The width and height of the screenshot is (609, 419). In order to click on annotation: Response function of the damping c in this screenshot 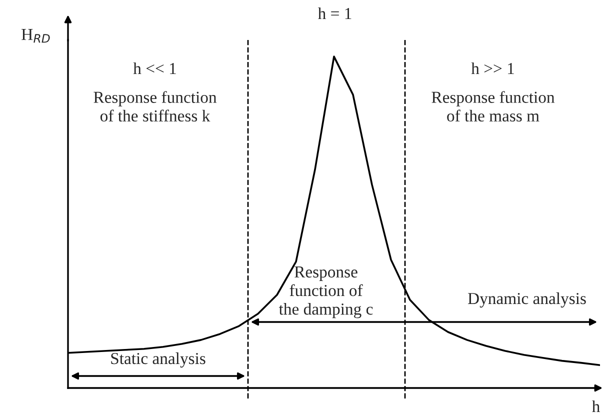, I will do `click(325, 292)`.